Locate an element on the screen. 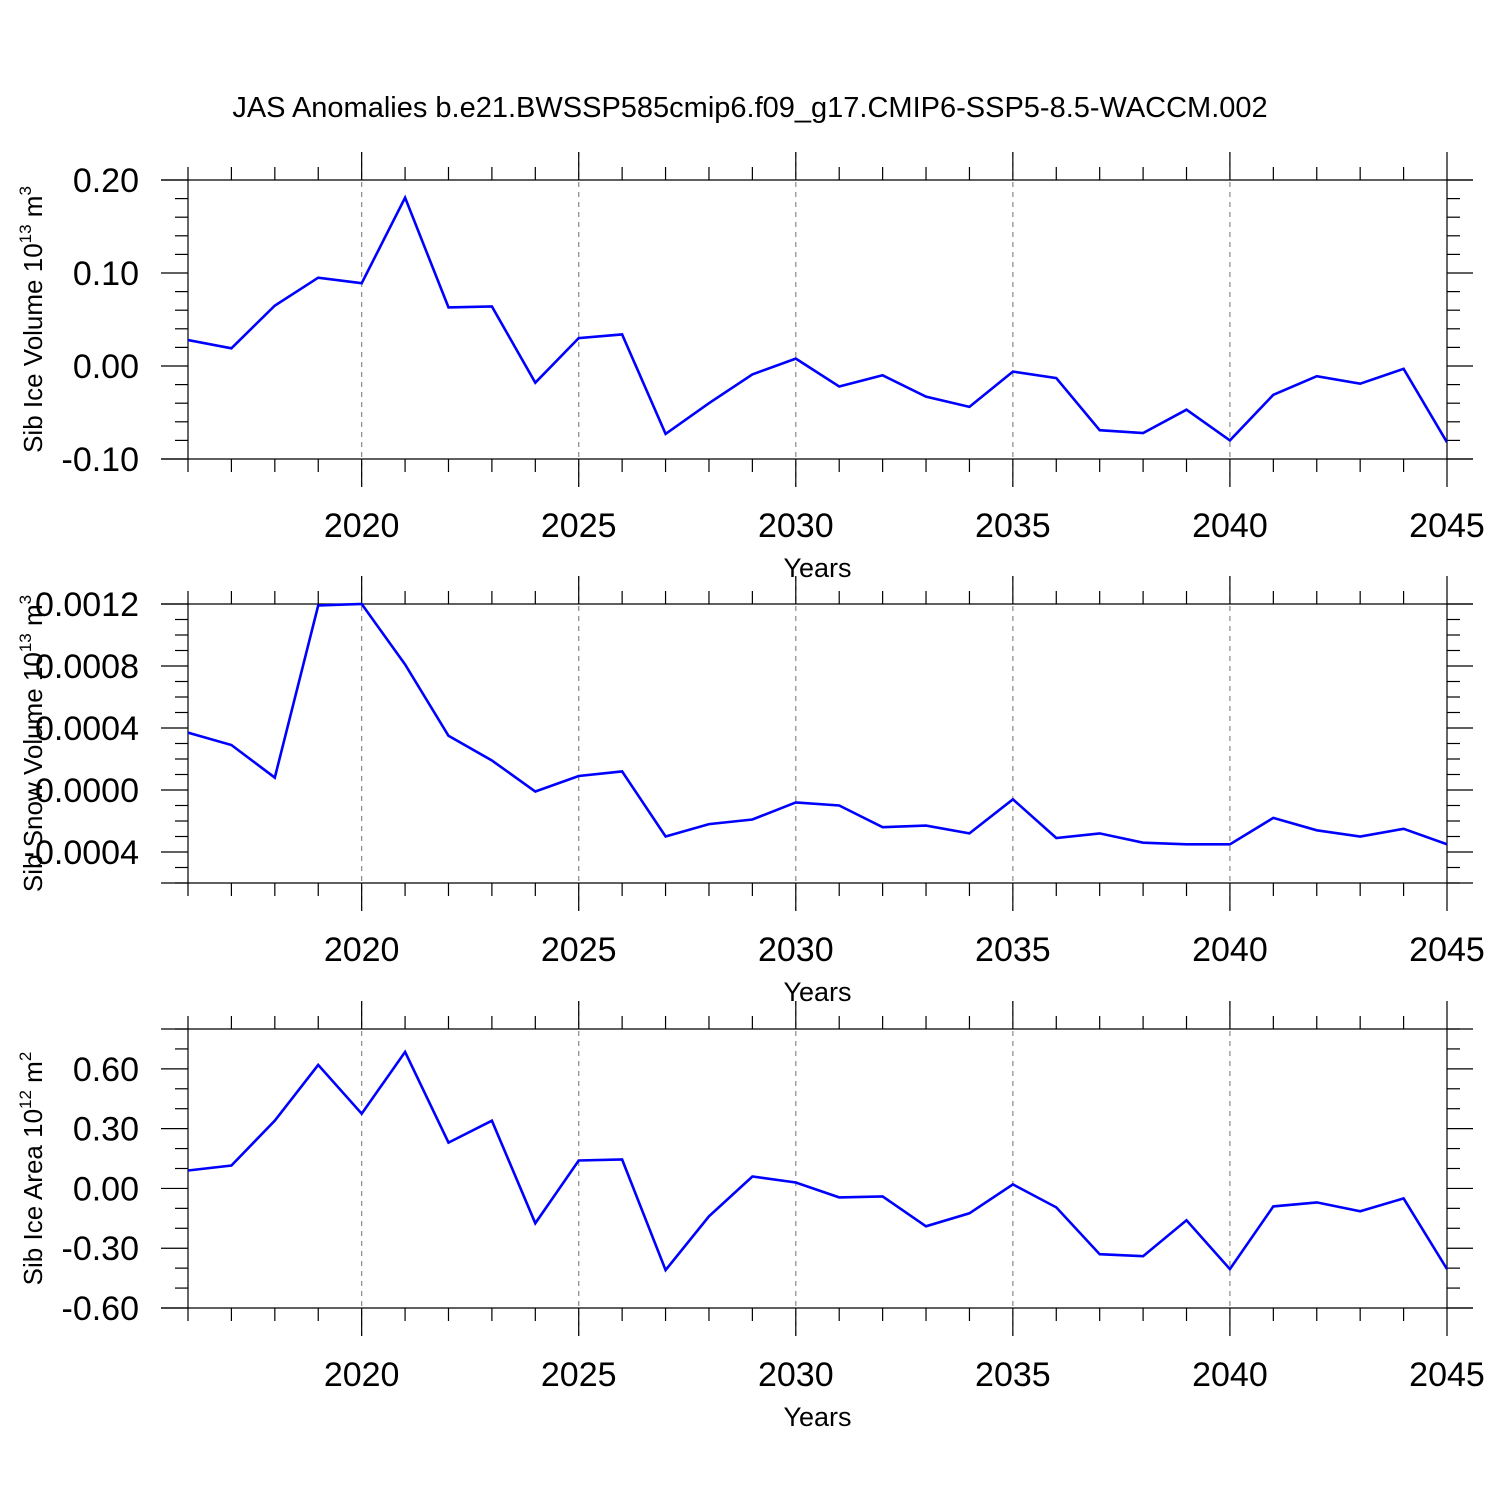 This screenshot has height=1500, width=1500. y-tick-label: -0.30 is located at coordinates (101, 1249).